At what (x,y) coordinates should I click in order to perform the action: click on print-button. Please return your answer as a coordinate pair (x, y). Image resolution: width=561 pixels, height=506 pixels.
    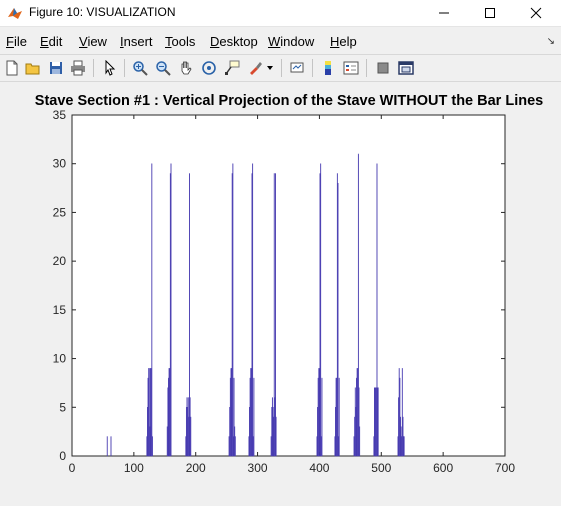
    Looking at the image, I should click on (78, 68).